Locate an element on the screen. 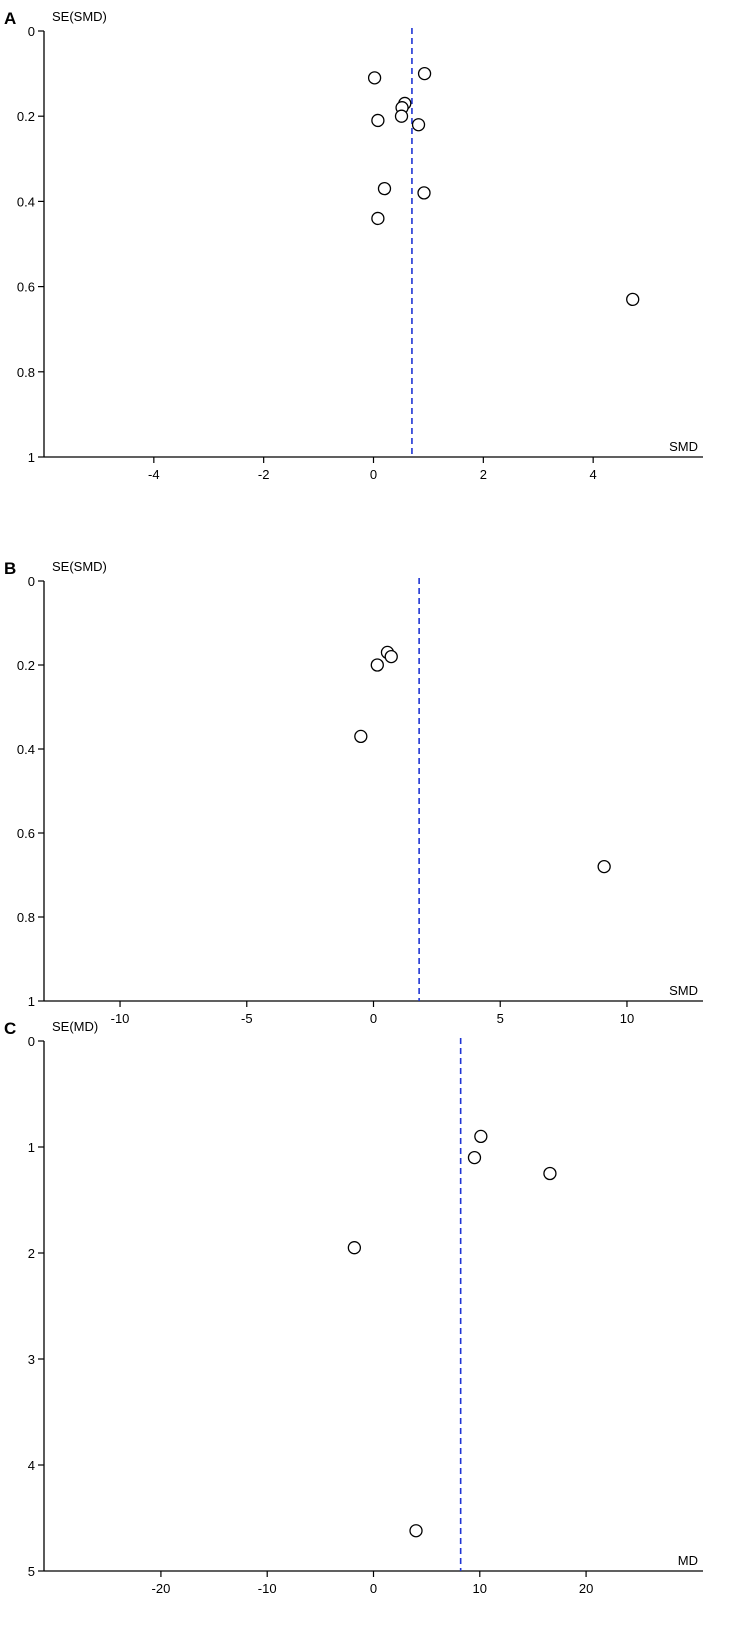  x-tick-label: -5 is located at coordinates (247, 1018).